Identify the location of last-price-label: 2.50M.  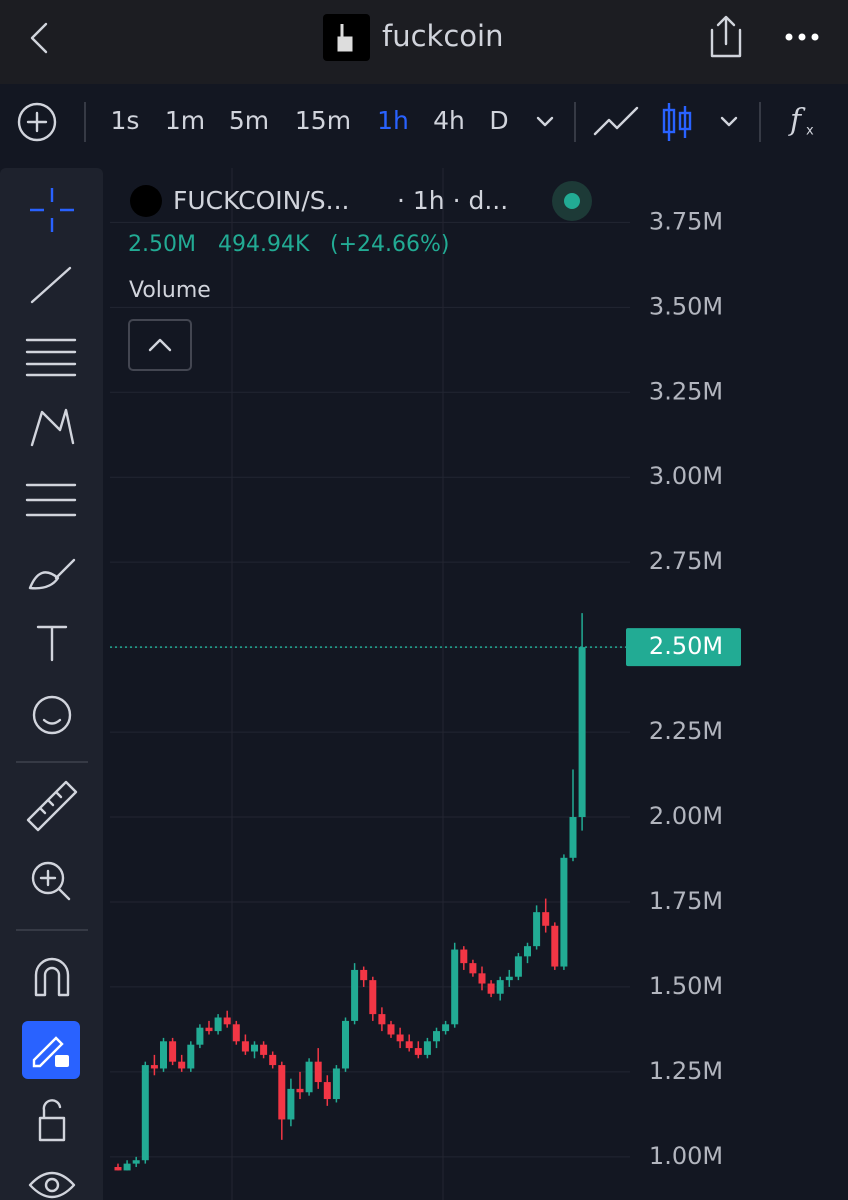
(686, 646).